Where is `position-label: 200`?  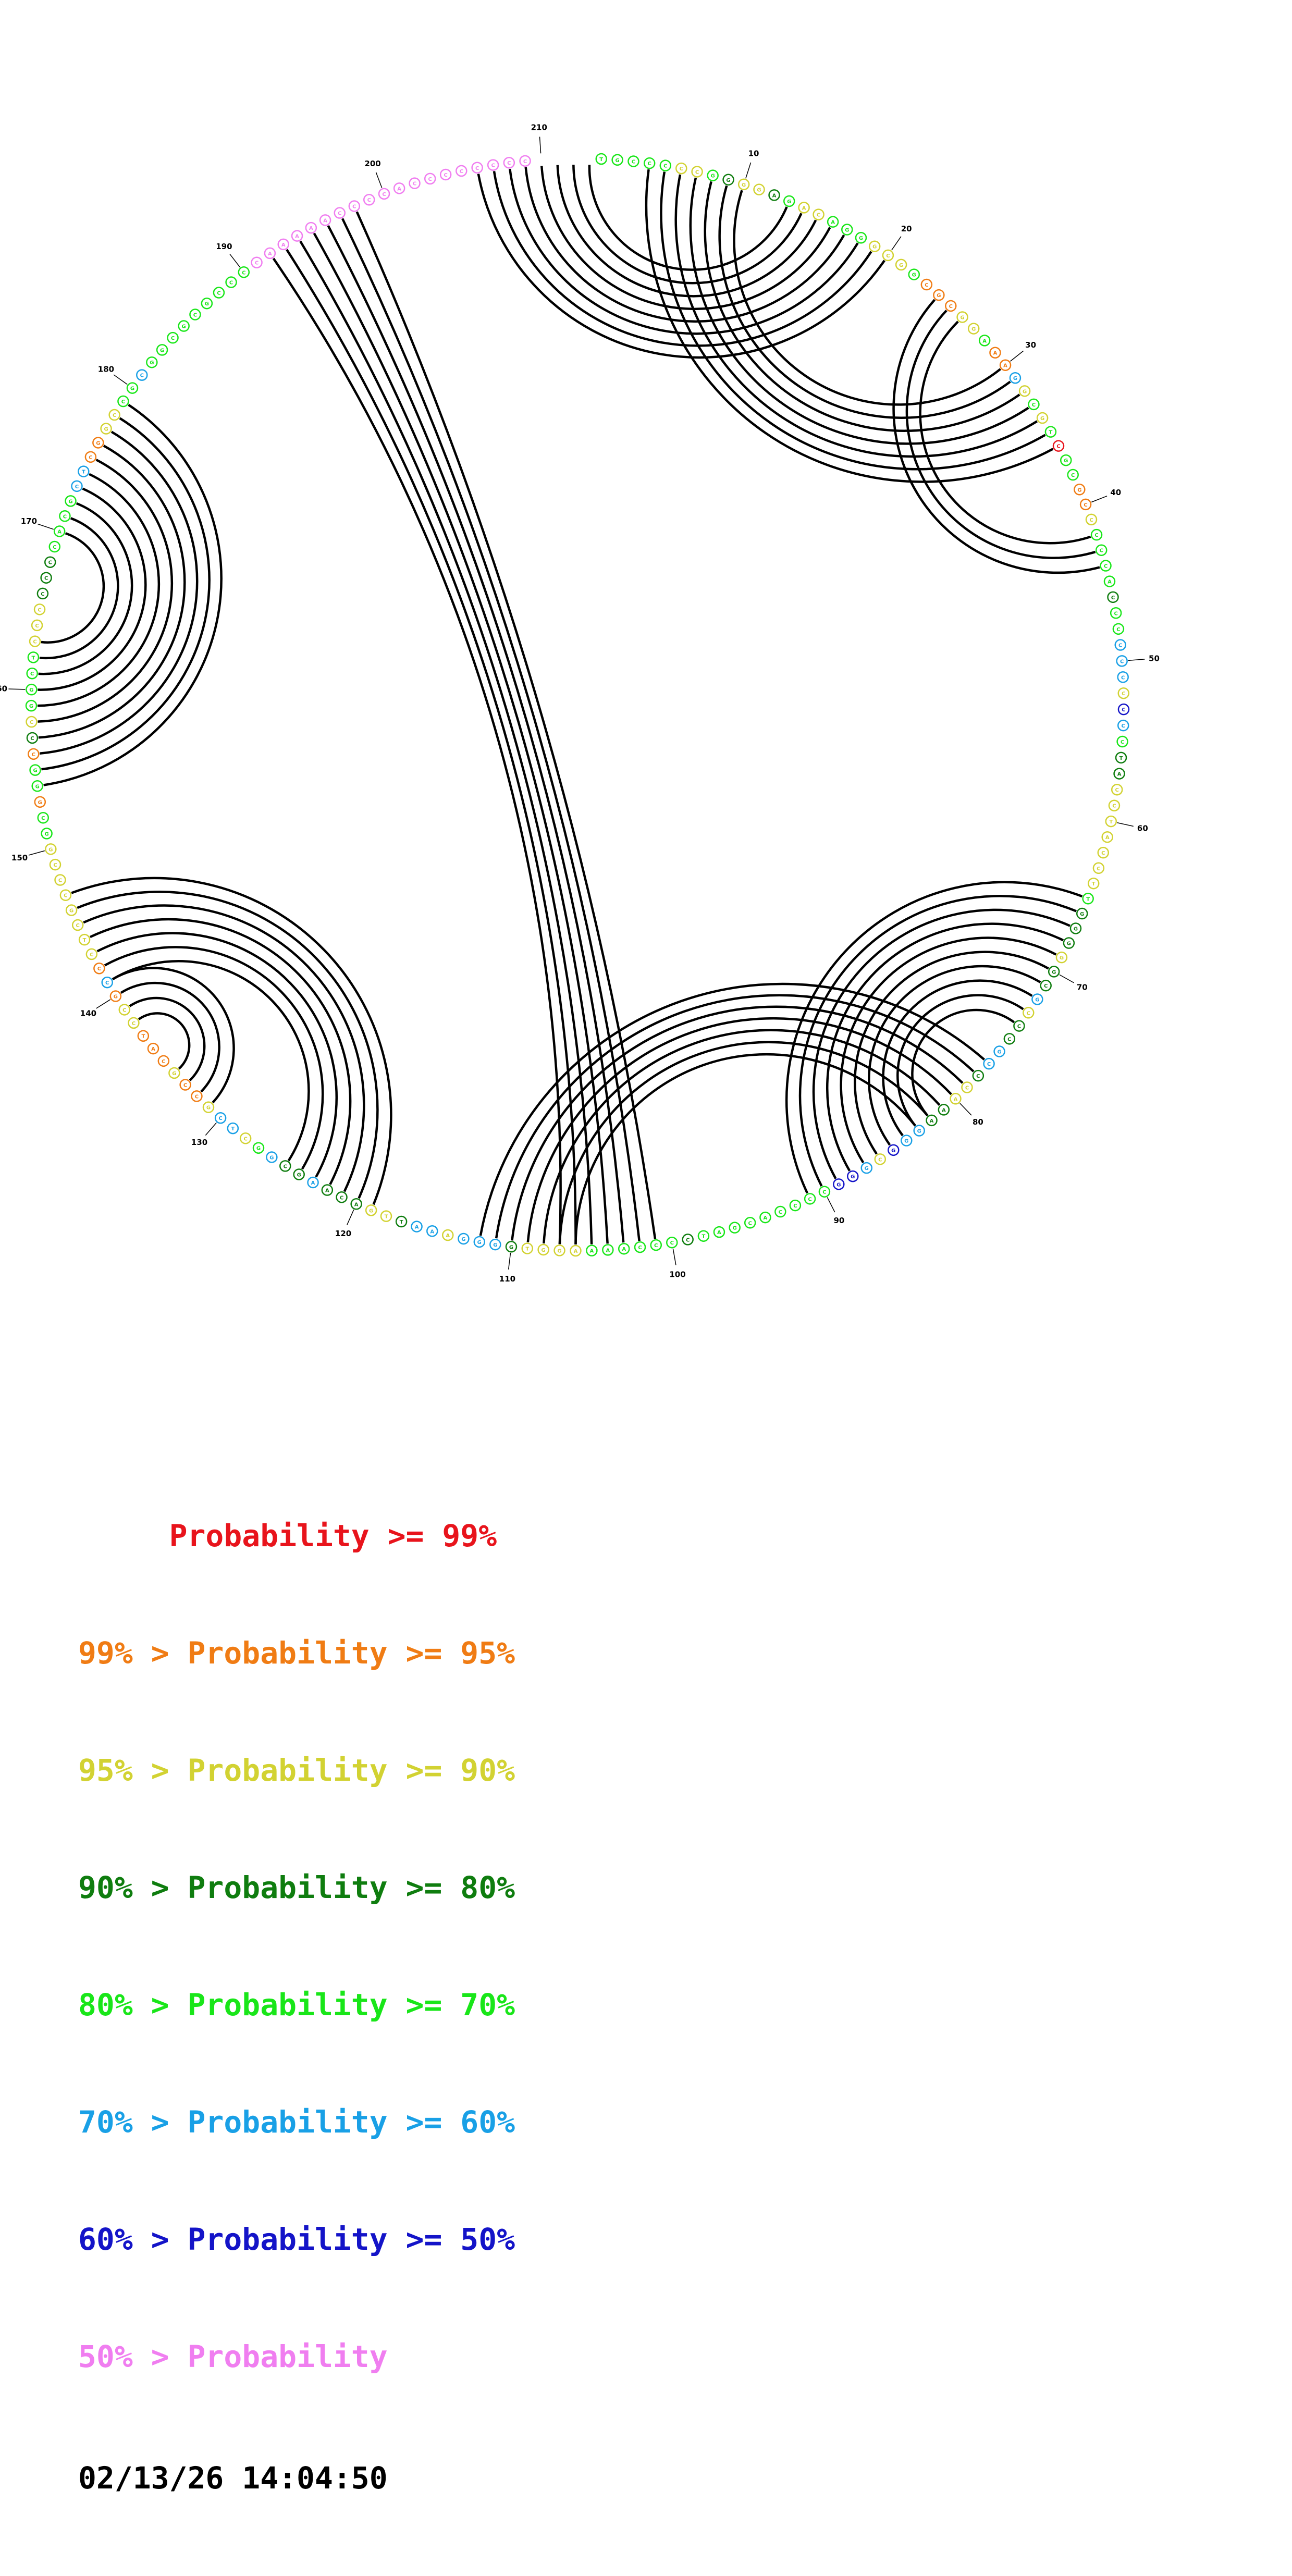
position-label: 200 is located at coordinates (372, 163).